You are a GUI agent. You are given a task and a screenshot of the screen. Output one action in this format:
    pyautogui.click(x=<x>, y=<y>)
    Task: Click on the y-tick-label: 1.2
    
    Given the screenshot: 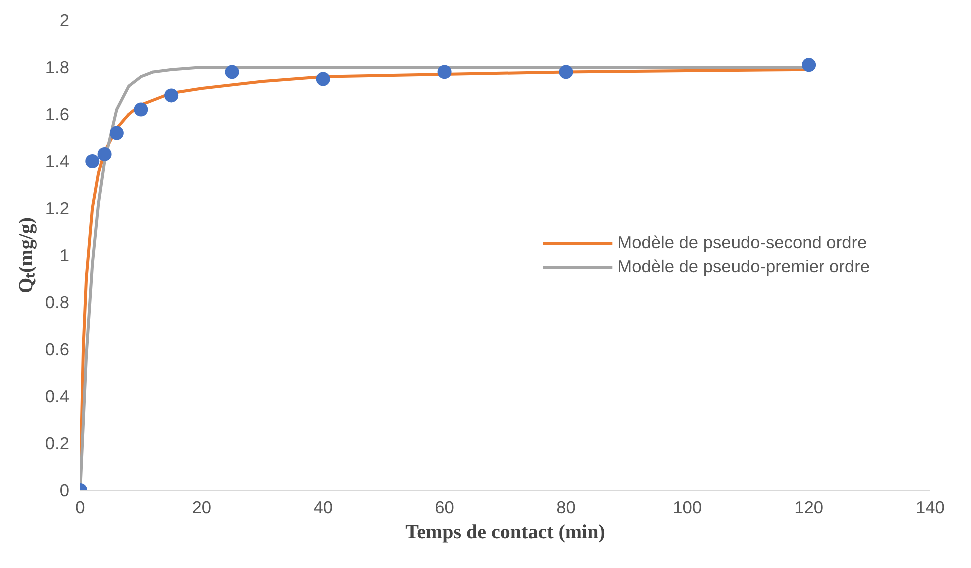 What is the action you would take?
    pyautogui.click(x=57, y=208)
    